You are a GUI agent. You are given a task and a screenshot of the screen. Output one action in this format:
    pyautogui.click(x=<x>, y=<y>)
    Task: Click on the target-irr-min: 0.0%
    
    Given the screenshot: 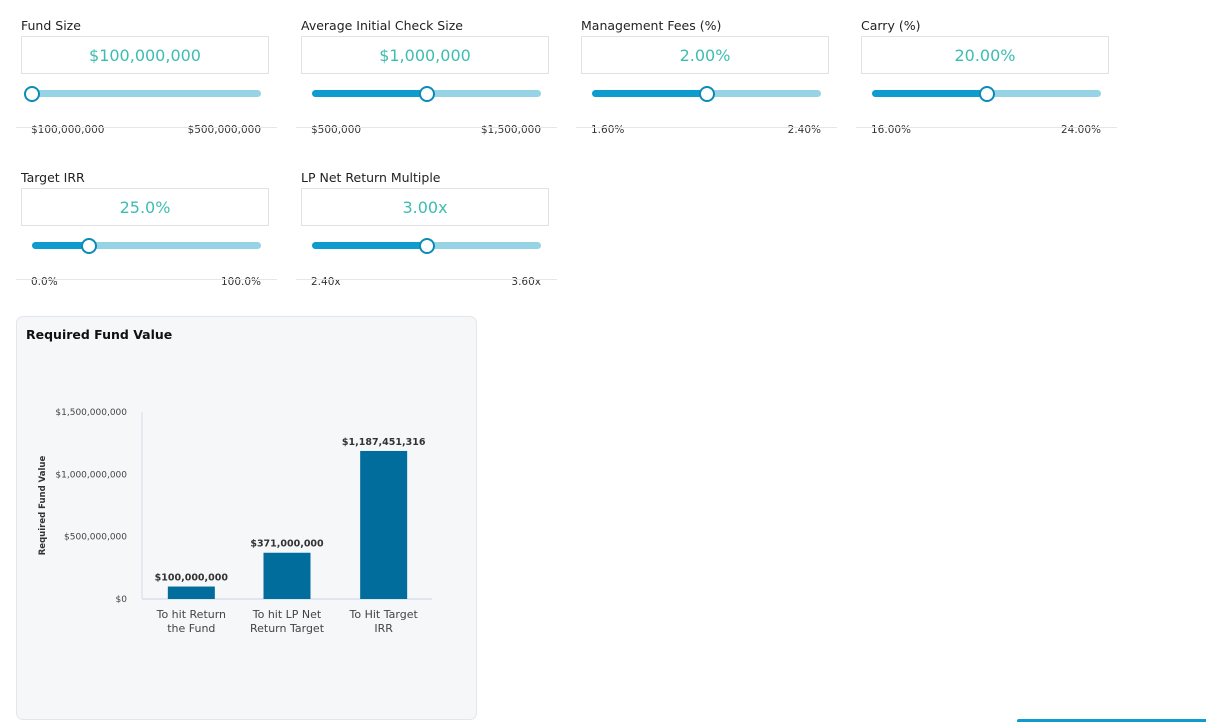 What is the action you would take?
    pyautogui.click(x=44, y=282)
    